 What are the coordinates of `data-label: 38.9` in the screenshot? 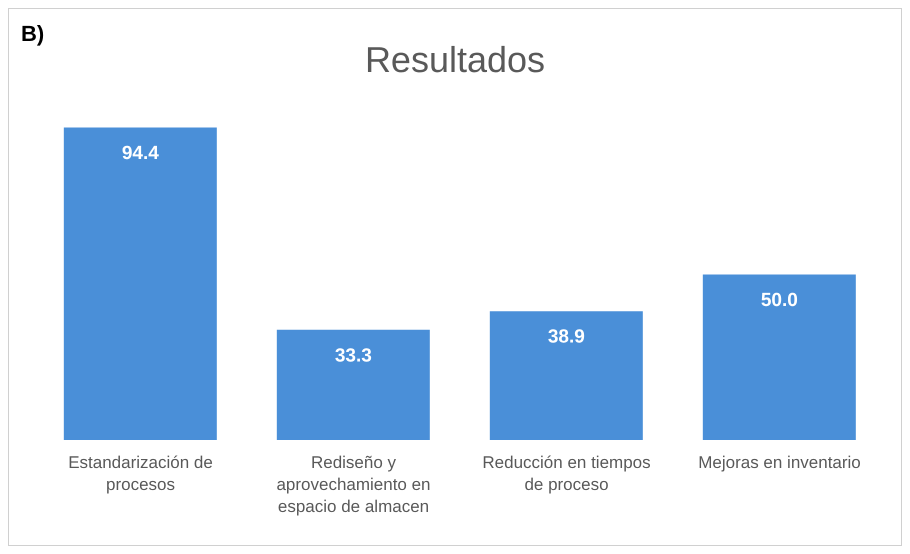 It's located at (566, 337).